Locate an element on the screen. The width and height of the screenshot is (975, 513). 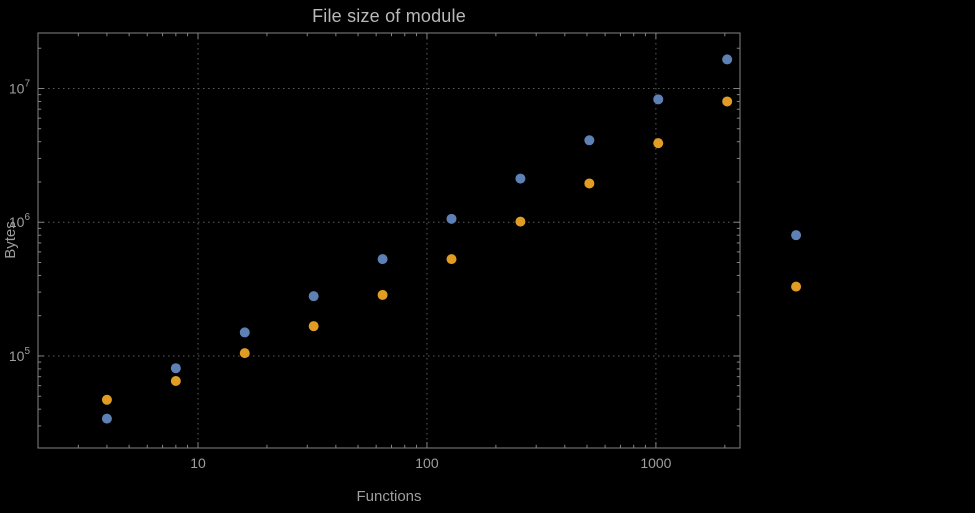
y-tick-exponent: 7 is located at coordinates (27, 83).